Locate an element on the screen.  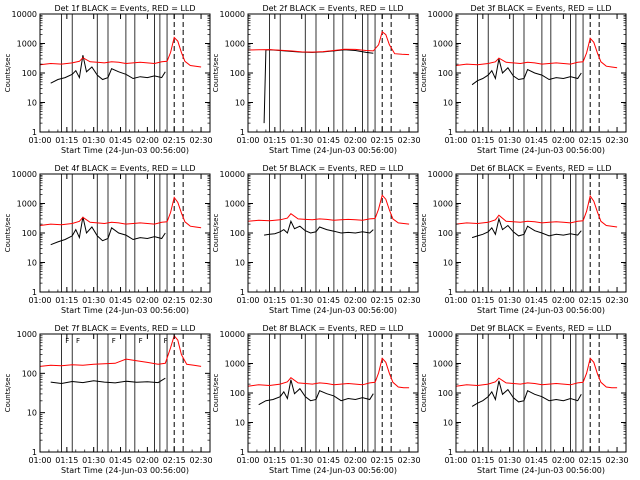
panel-title: Det 2f BLACK = Events, RED = LLD is located at coordinates (332, 8).